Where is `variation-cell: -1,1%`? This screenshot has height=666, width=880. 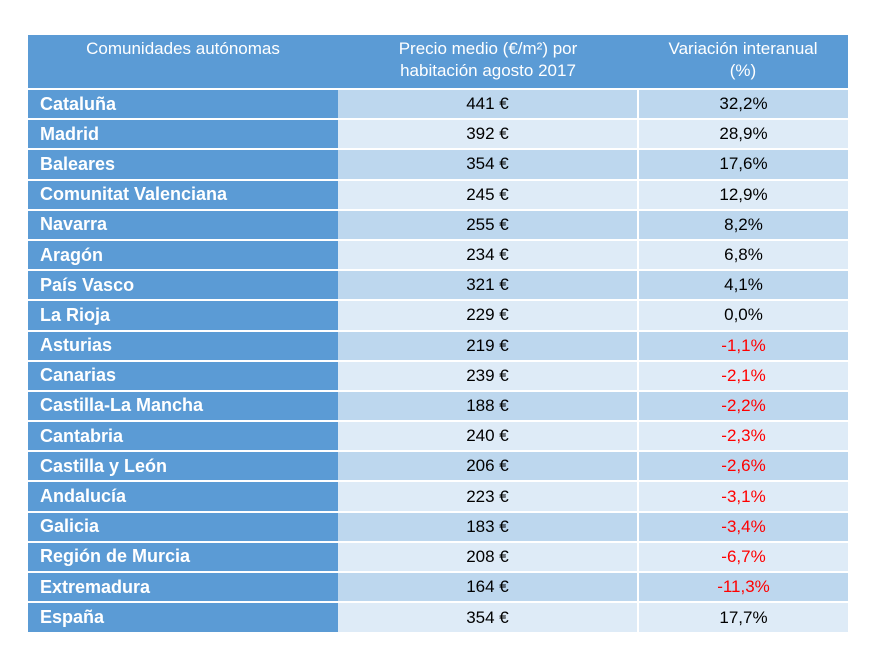 variation-cell: -1,1% is located at coordinates (742, 345).